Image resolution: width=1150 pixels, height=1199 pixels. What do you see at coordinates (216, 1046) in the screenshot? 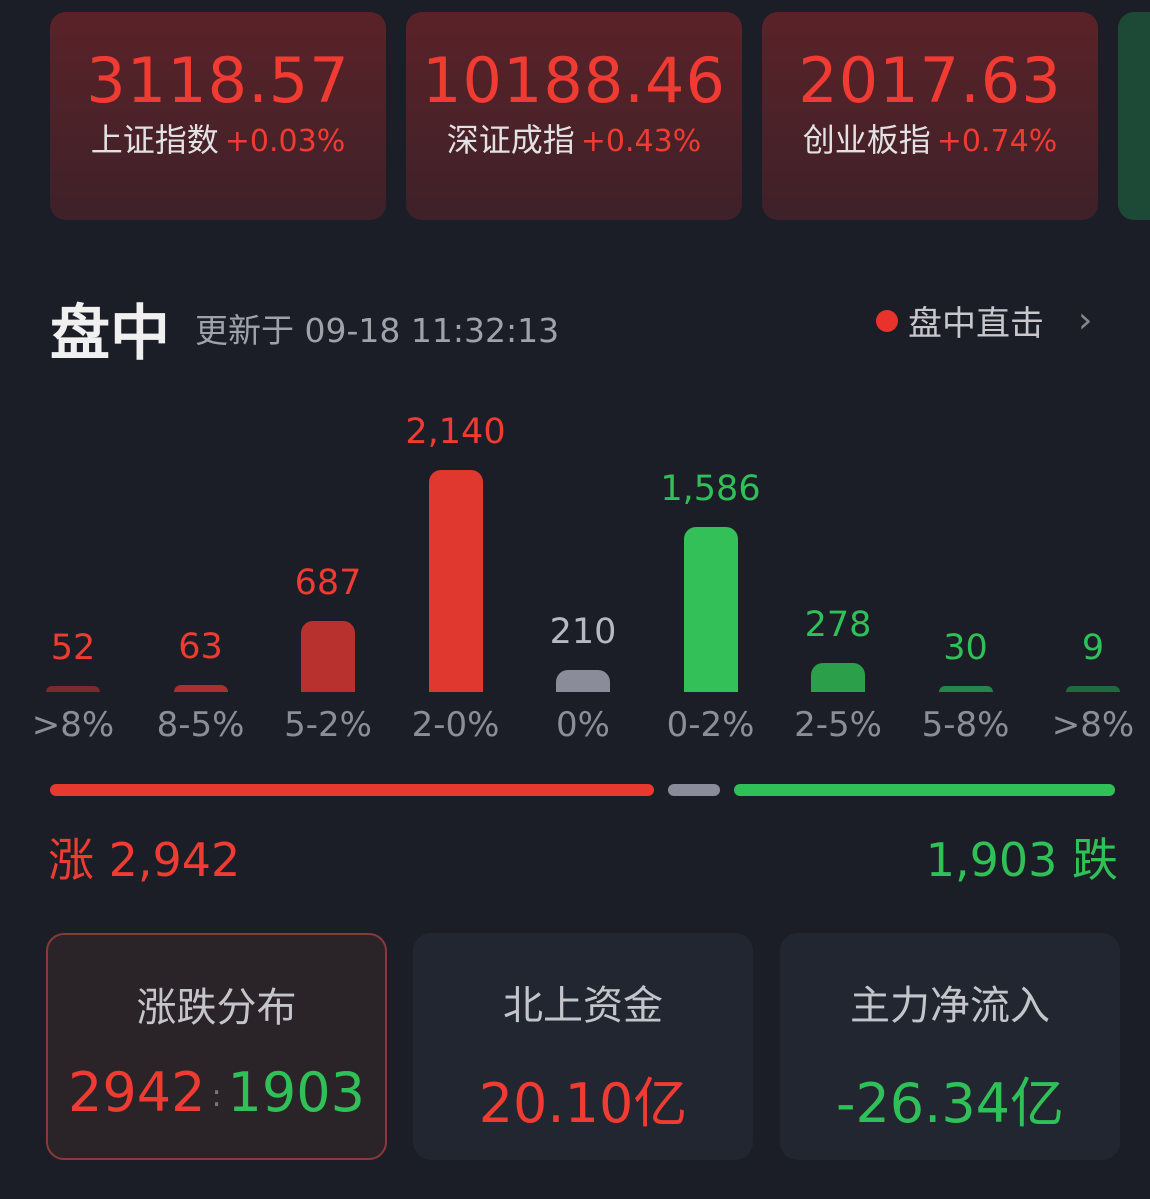
I see `tab-up-down-distribution: 涨跌分布 2942:1903` at bounding box center [216, 1046].